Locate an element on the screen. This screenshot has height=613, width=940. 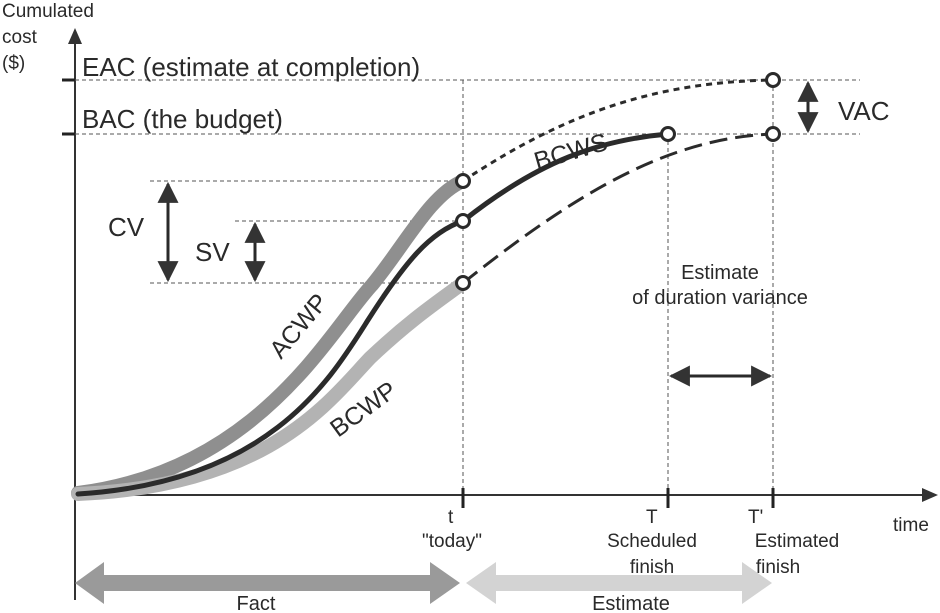
y-axis-label-line-3: ($) is located at coordinates (13, 63).